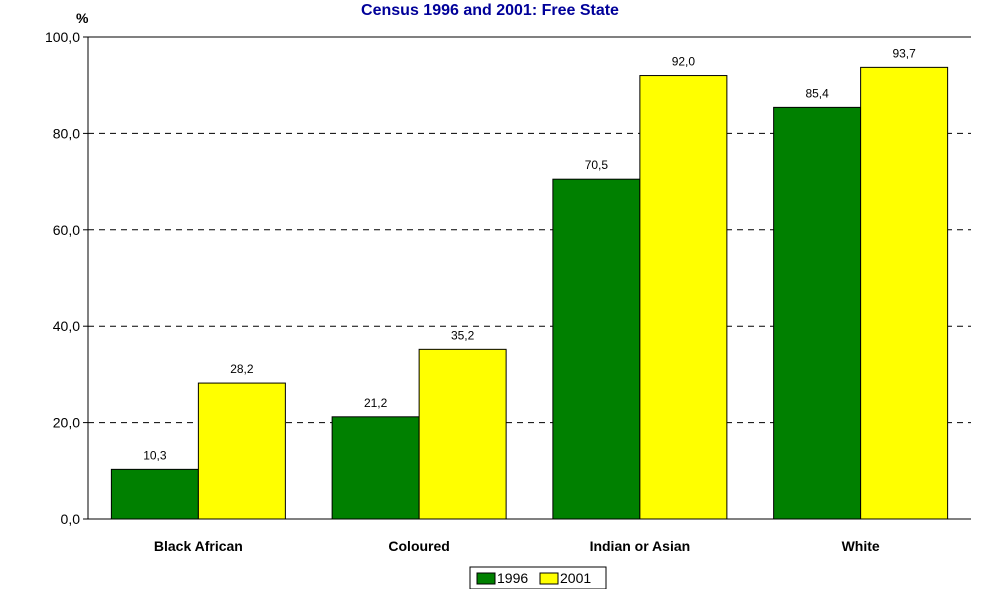  Describe the element at coordinates (575, 578) in the screenshot. I see `legend-entry: 2001` at that location.